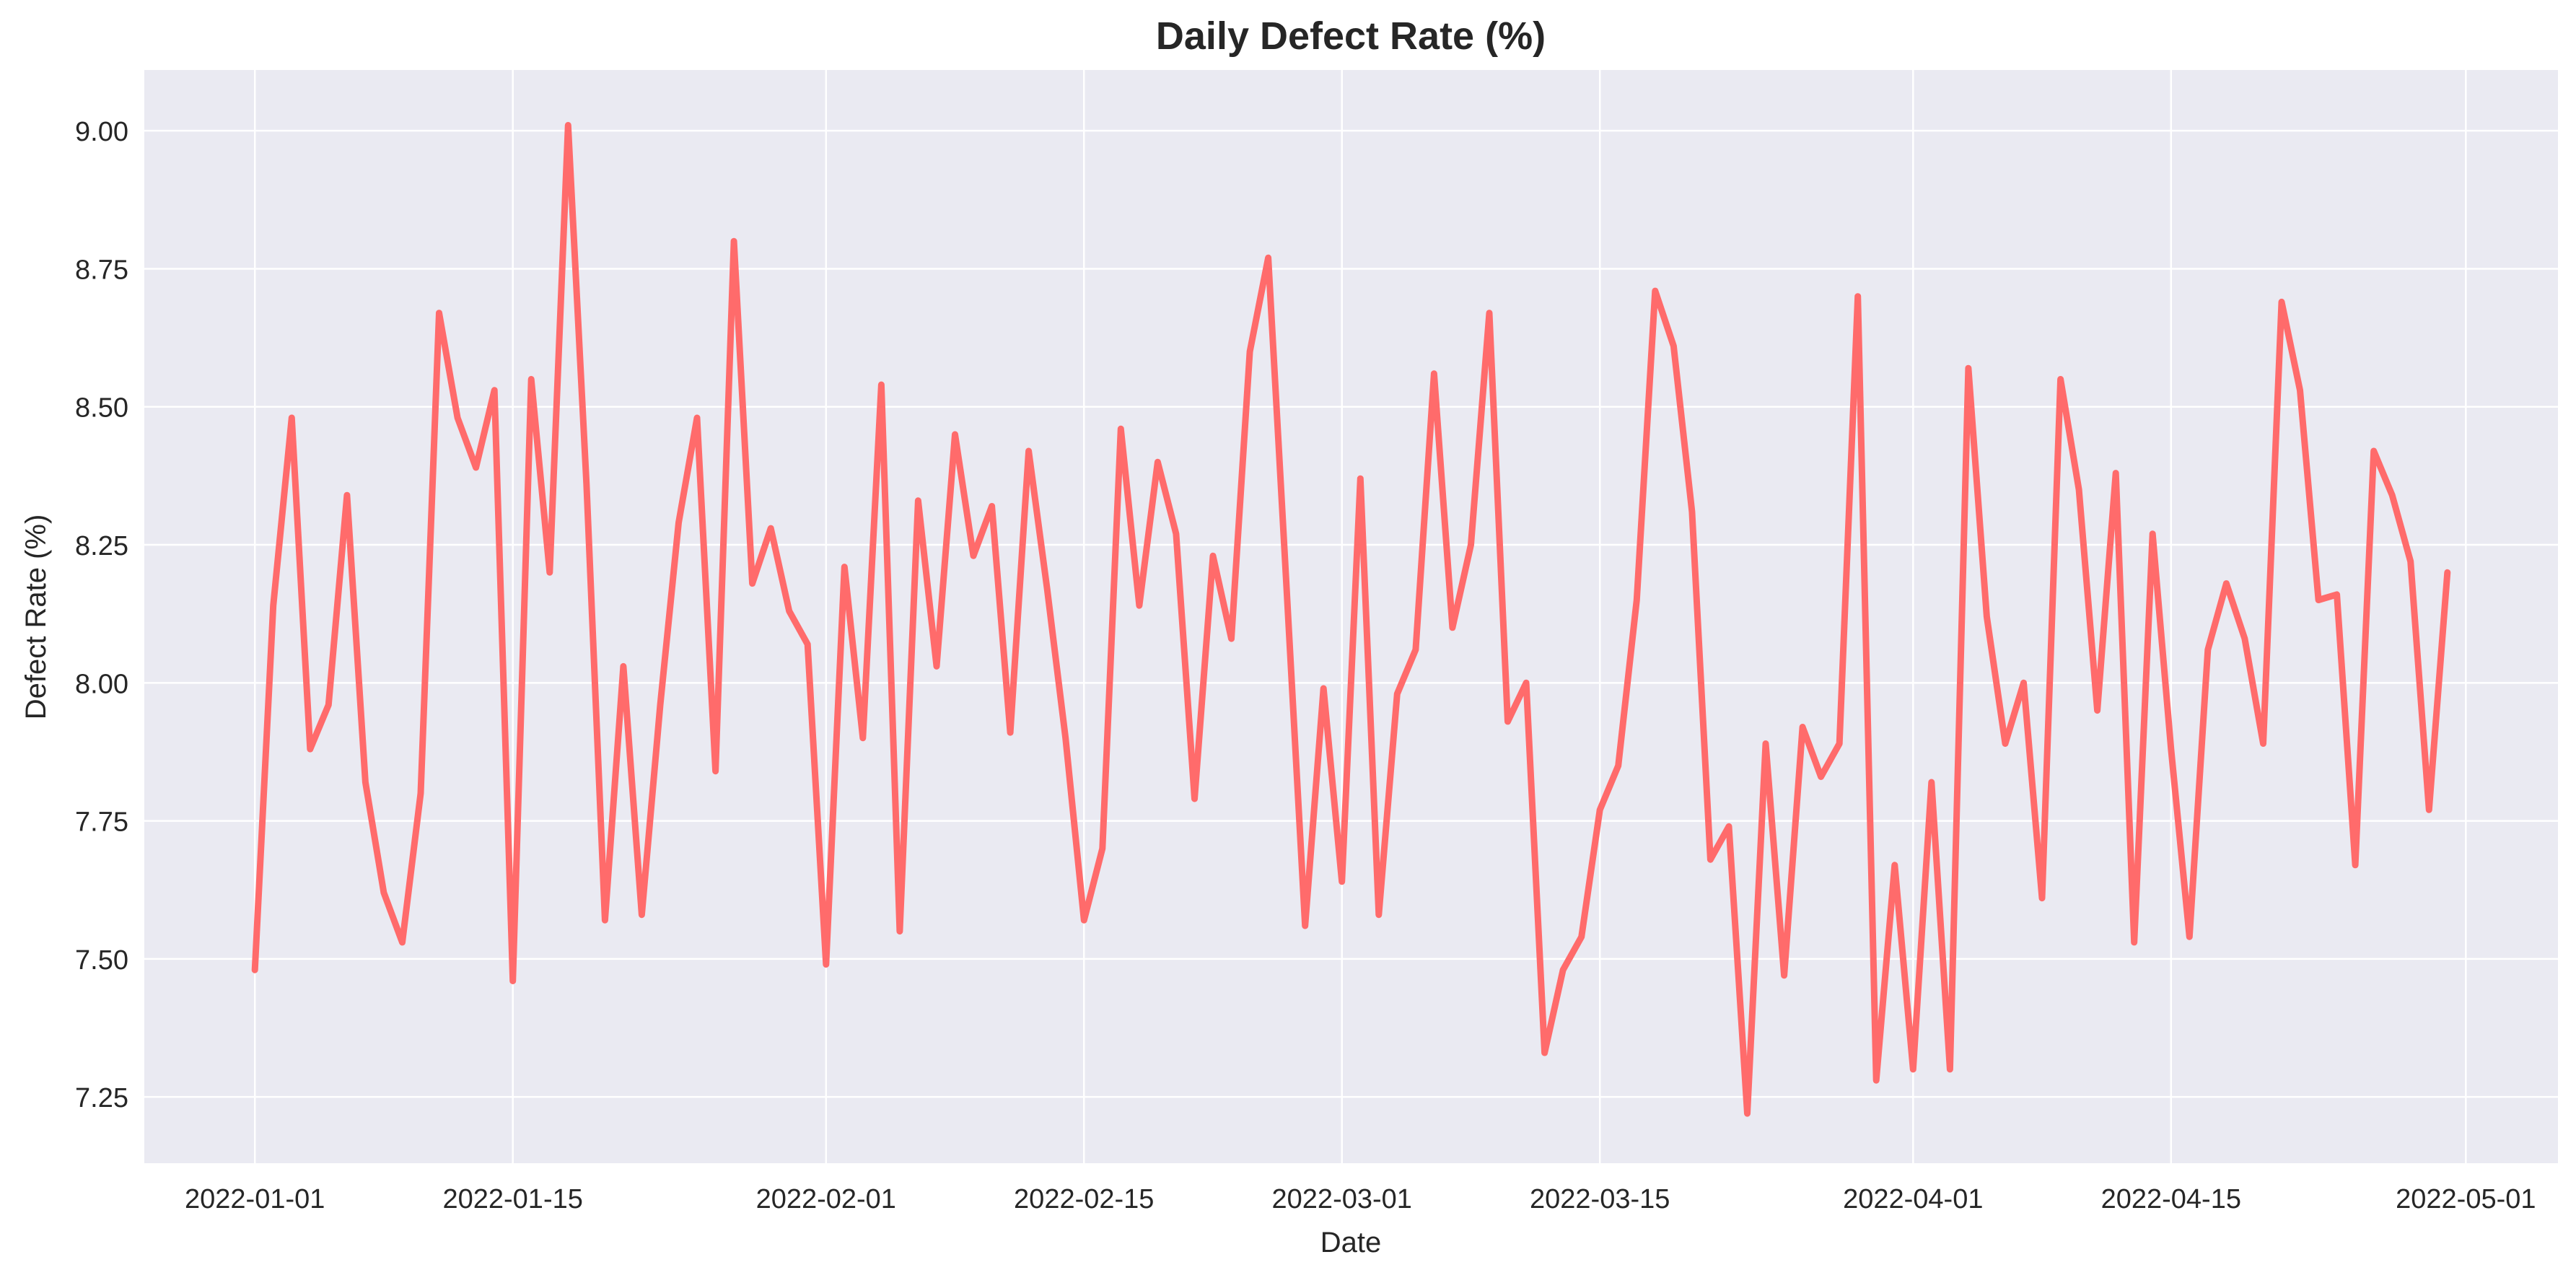 This screenshot has height=1283, width=2576. Describe the element at coordinates (1084, 1199) in the screenshot. I see `x-tick-label: 2022-02-15` at that location.